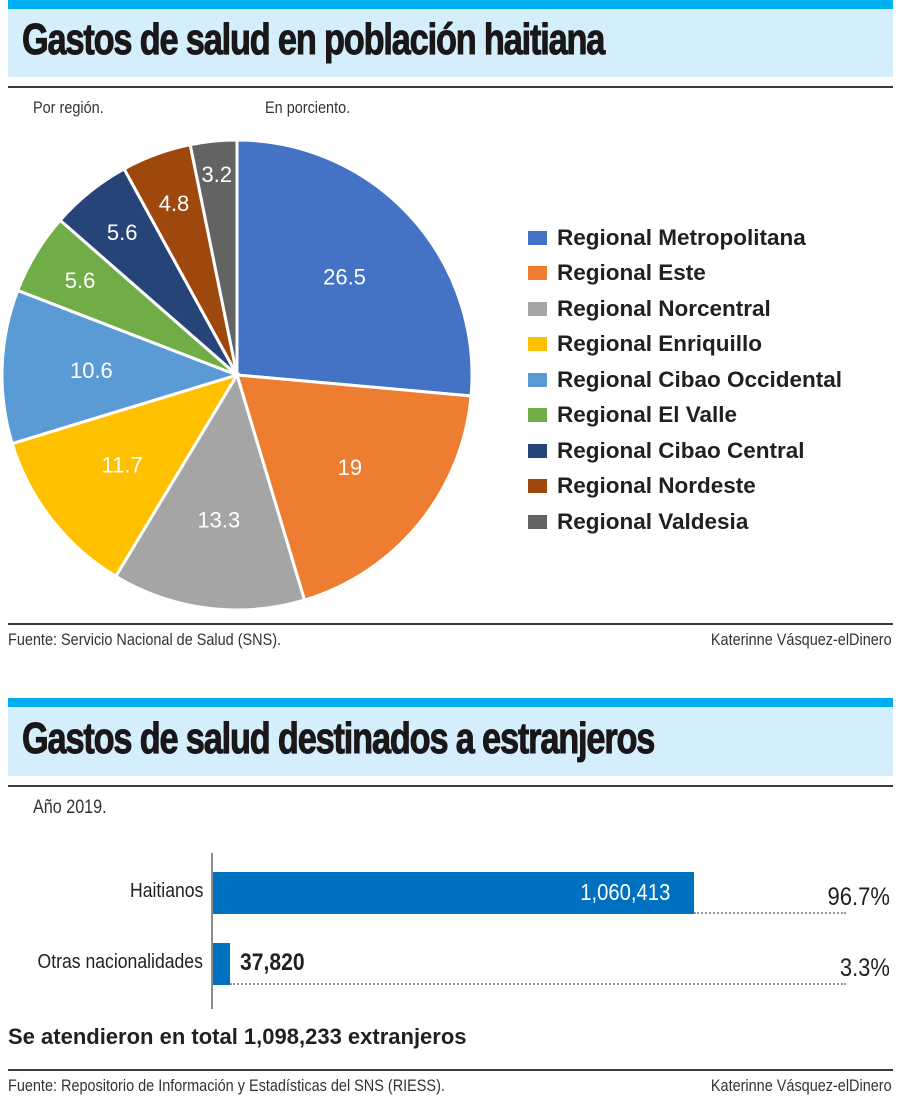 This screenshot has height=1112, width=900. What do you see at coordinates (339, 739) in the screenshot?
I see `section2-title: Gastos de salud destinados a estranjeros` at bounding box center [339, 739].